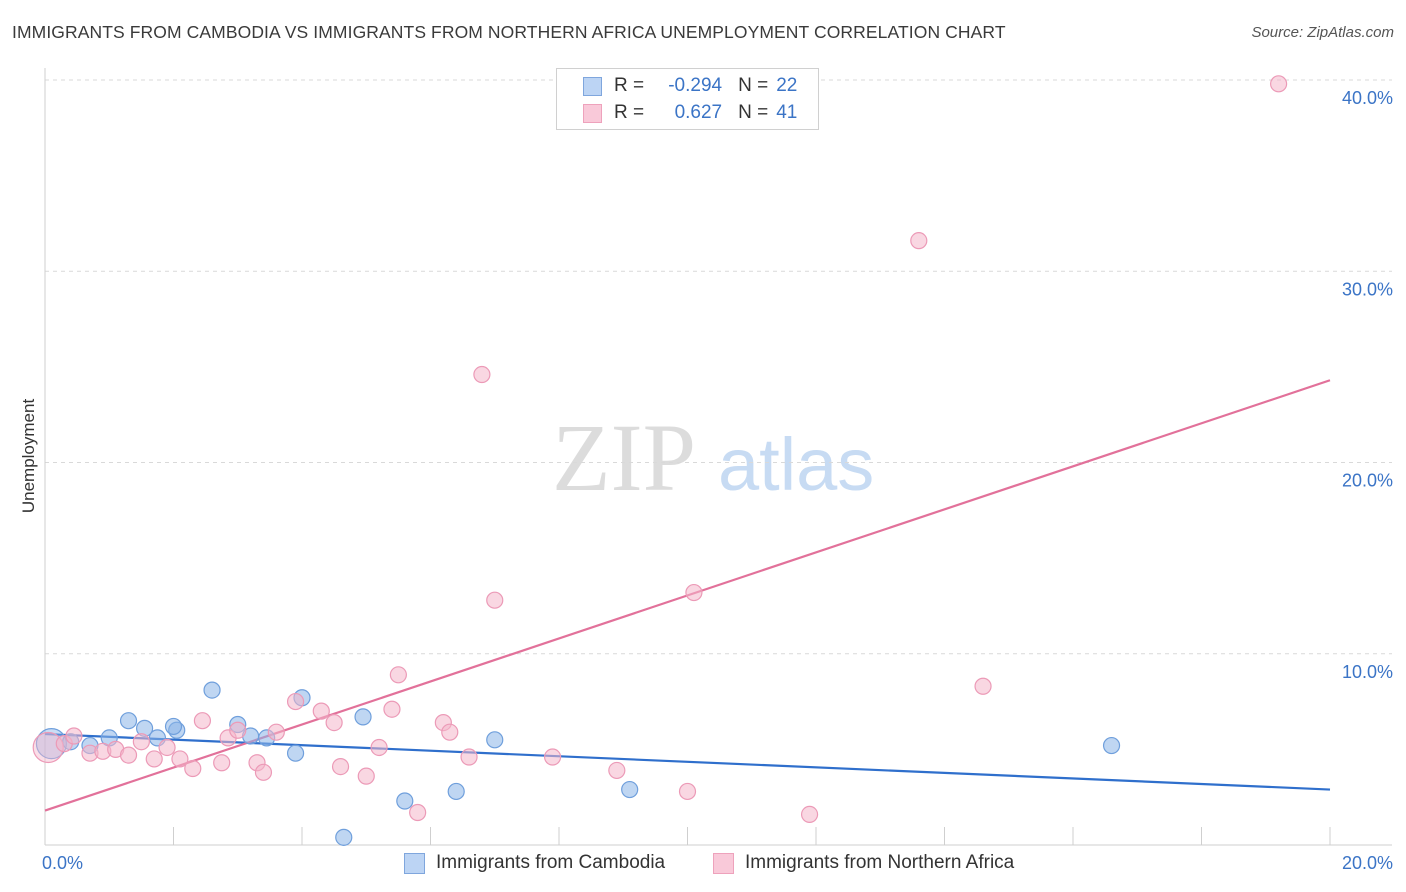 Image resolution: width=1406 pixels, height=892 pixels. Describe the element at coordinates (551, 862) in the screenshot. I see `legend-label-cambodia: Immigrants from Cambodia` at that location.